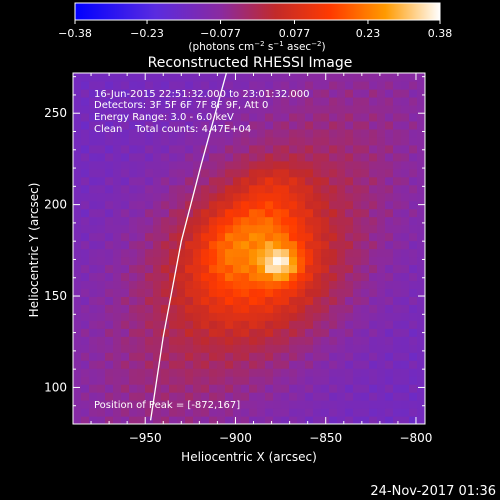  I want to click on colorbar-units-sup2: −1, so click(278, 44).